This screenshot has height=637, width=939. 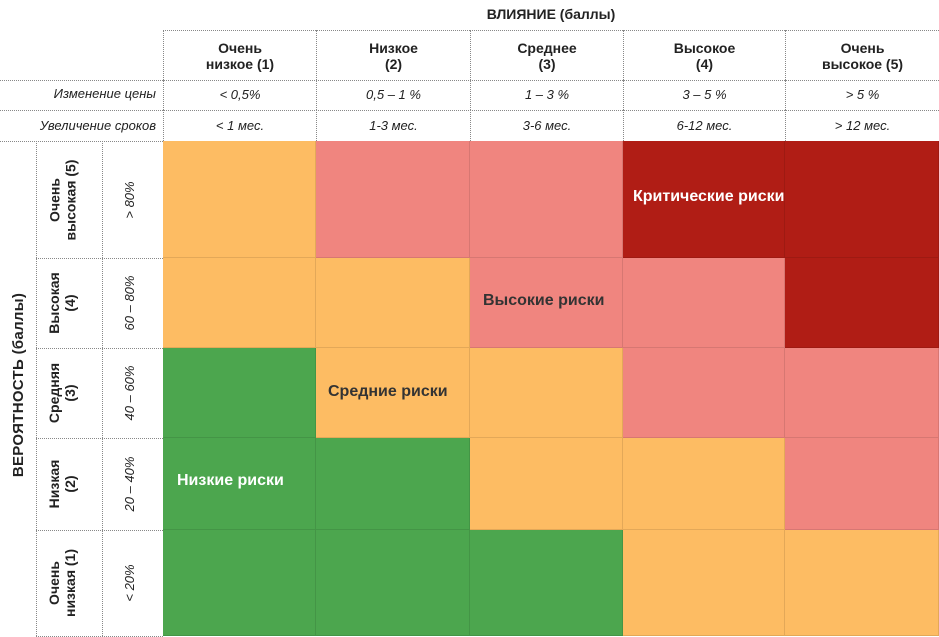 What do you see at coordinates (862, 125) in the screenshot?
I see `time-scale-5: > 12 мес.` at bounding box center [862, 125].